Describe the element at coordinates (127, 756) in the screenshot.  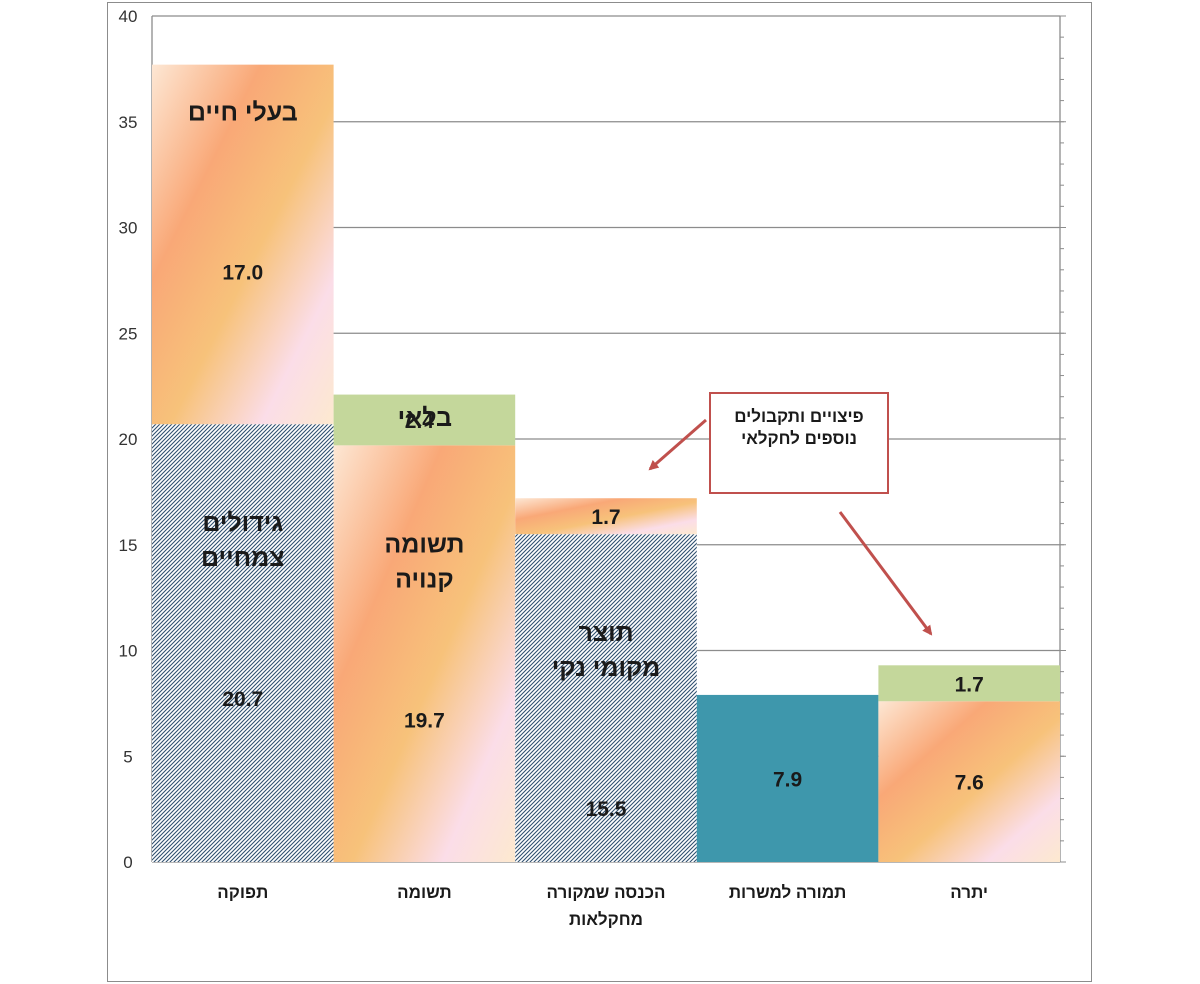
I see `y-tick-label: 5` at that location.